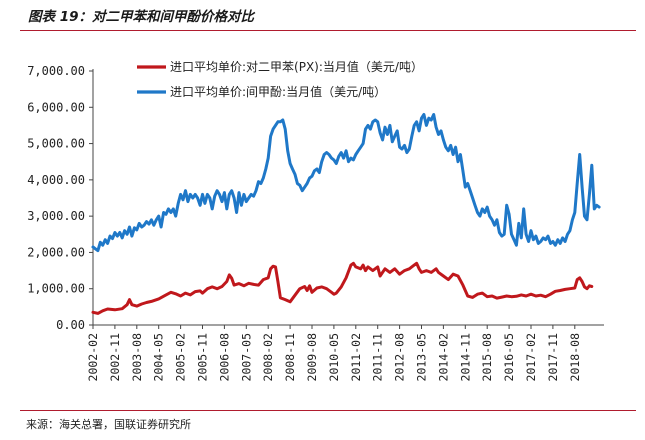  Describe the element at coordinates (56, 180) in the screenshot. I see `y-tick-label: 4,000.00` at that location.